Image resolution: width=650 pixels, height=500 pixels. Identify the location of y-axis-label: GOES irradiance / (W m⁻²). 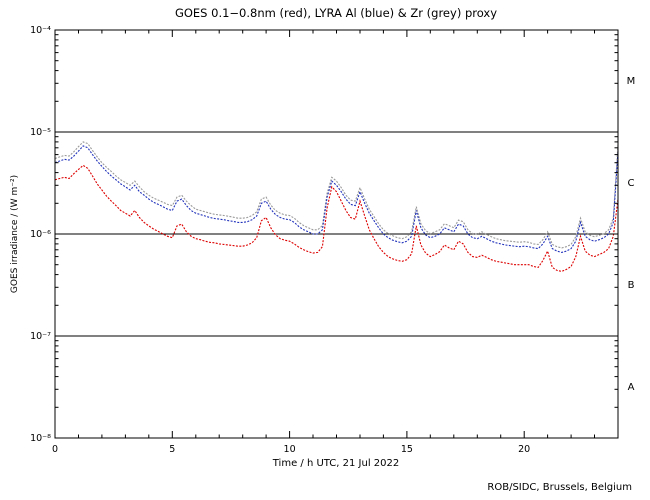
(15, 234).